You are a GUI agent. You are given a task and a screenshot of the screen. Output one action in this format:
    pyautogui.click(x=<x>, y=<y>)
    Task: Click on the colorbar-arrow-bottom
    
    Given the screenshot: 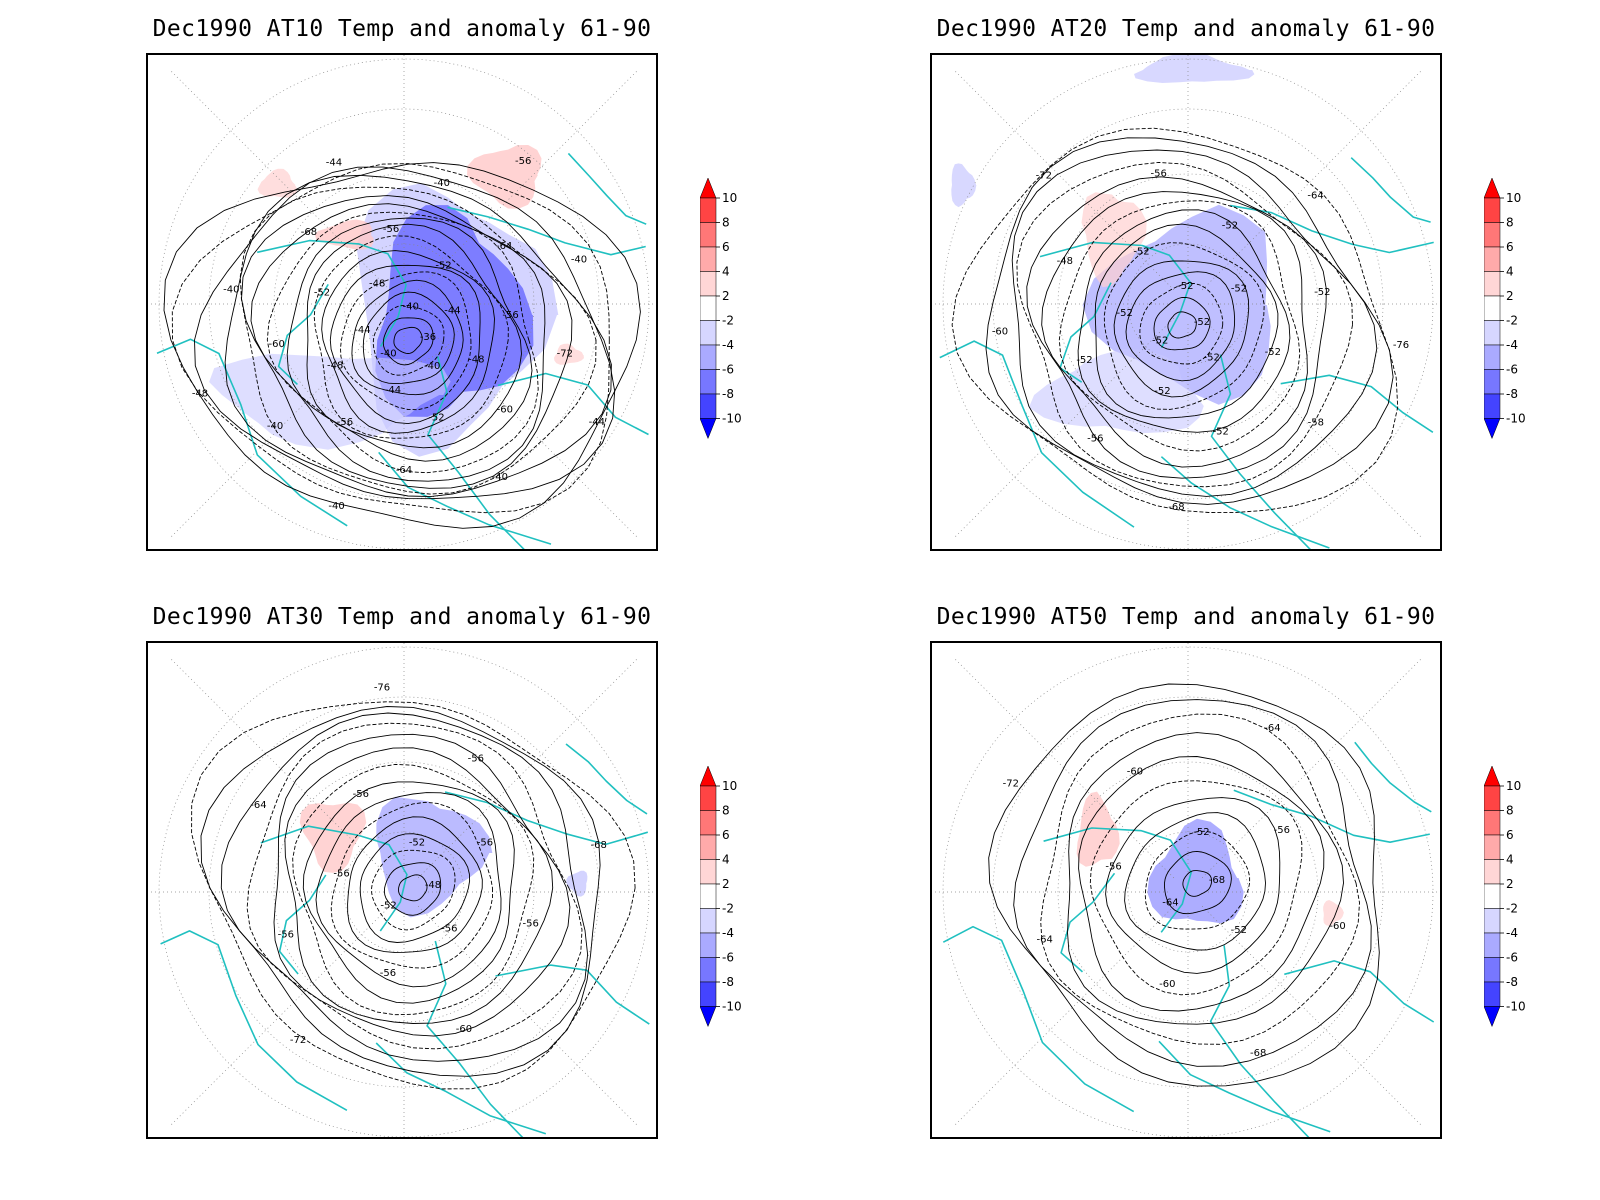 What is the action you would take?
    pyautogui.click(x=708, y=429)
    